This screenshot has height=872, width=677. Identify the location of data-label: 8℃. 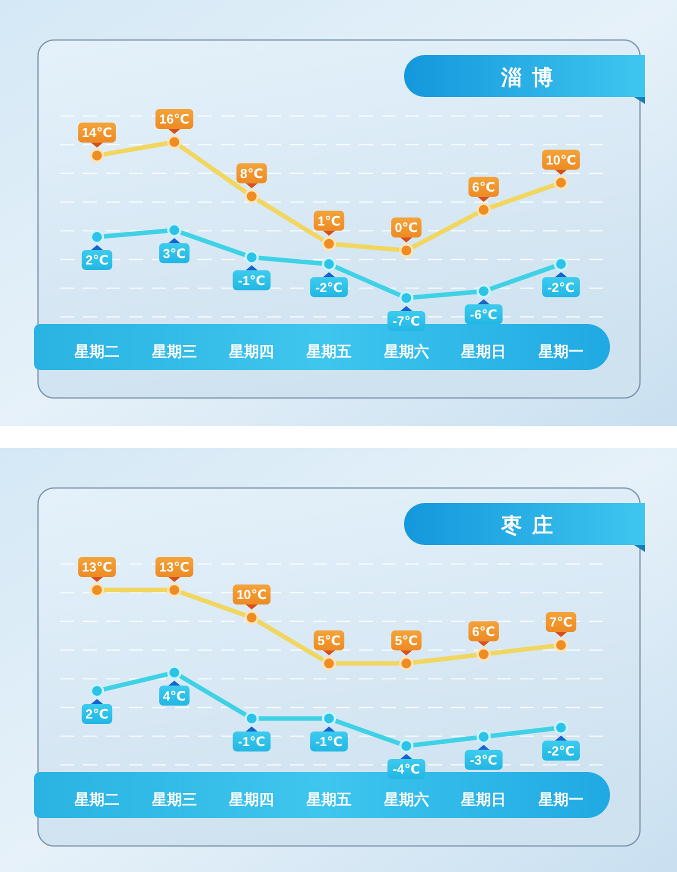
(252, 173).